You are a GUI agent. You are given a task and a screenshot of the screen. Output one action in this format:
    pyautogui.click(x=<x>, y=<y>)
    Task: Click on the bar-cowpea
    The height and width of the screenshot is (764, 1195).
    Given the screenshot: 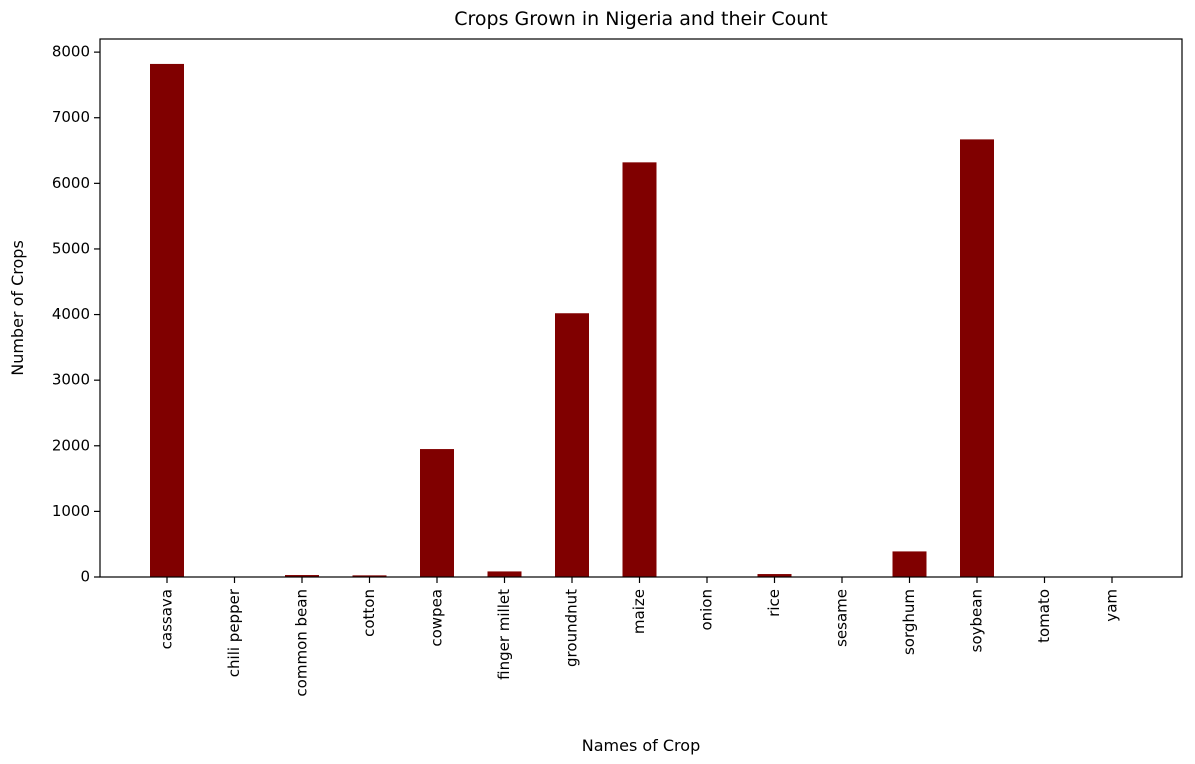 What is the action you would take?
    pyautogui.click(x=437, y=513)
    